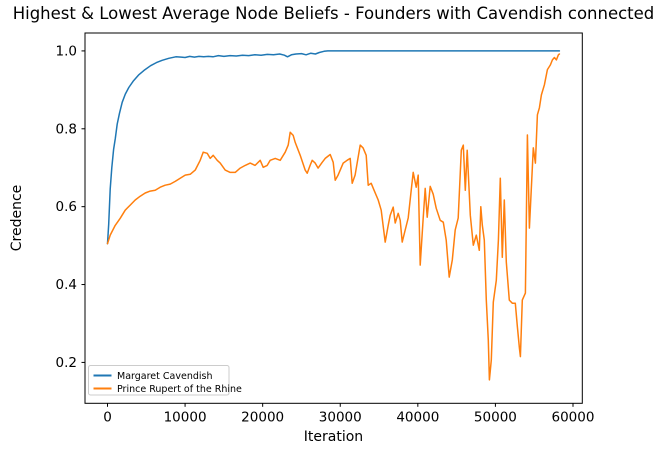 The image size is (665, 455). Describe the element at coordinates (262, 417) in the screenshot. I see `x-tick-label: 20000` at that location.